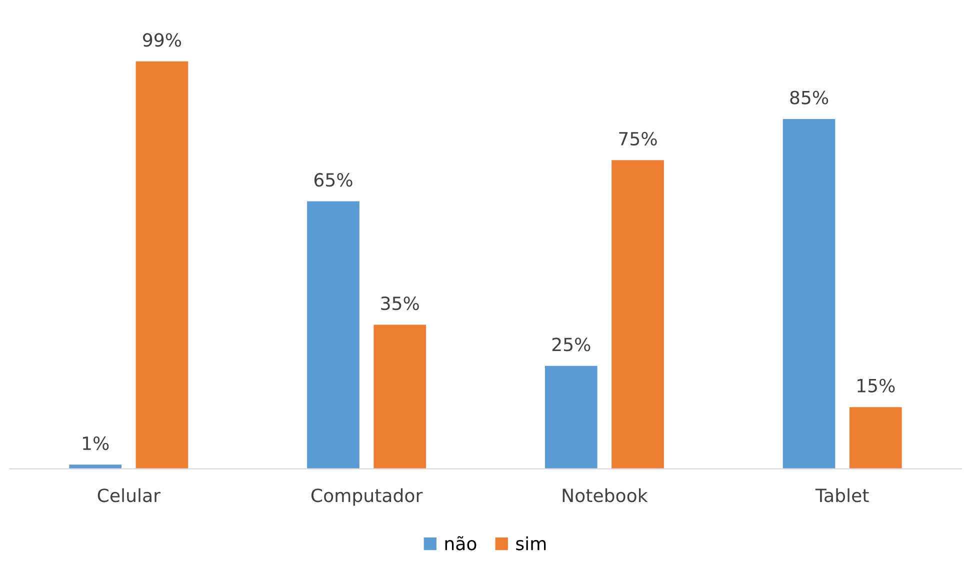 The height and width of the screenshot is (586, 971). Describe the element at coordinates (638, 139) in the screenshot. I see `data-label: 75%` at that location.